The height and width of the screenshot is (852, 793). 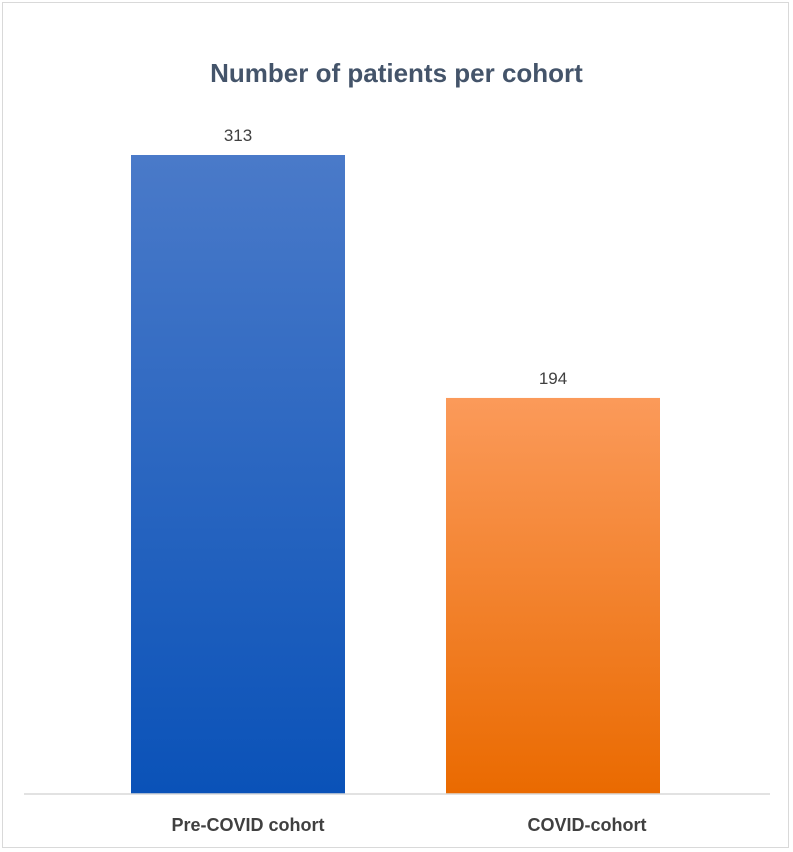 What do you see at coordinates (587, 825) in the screenshot?
I see `category-label: COVID-cohort` at bounding box center [587, 825].